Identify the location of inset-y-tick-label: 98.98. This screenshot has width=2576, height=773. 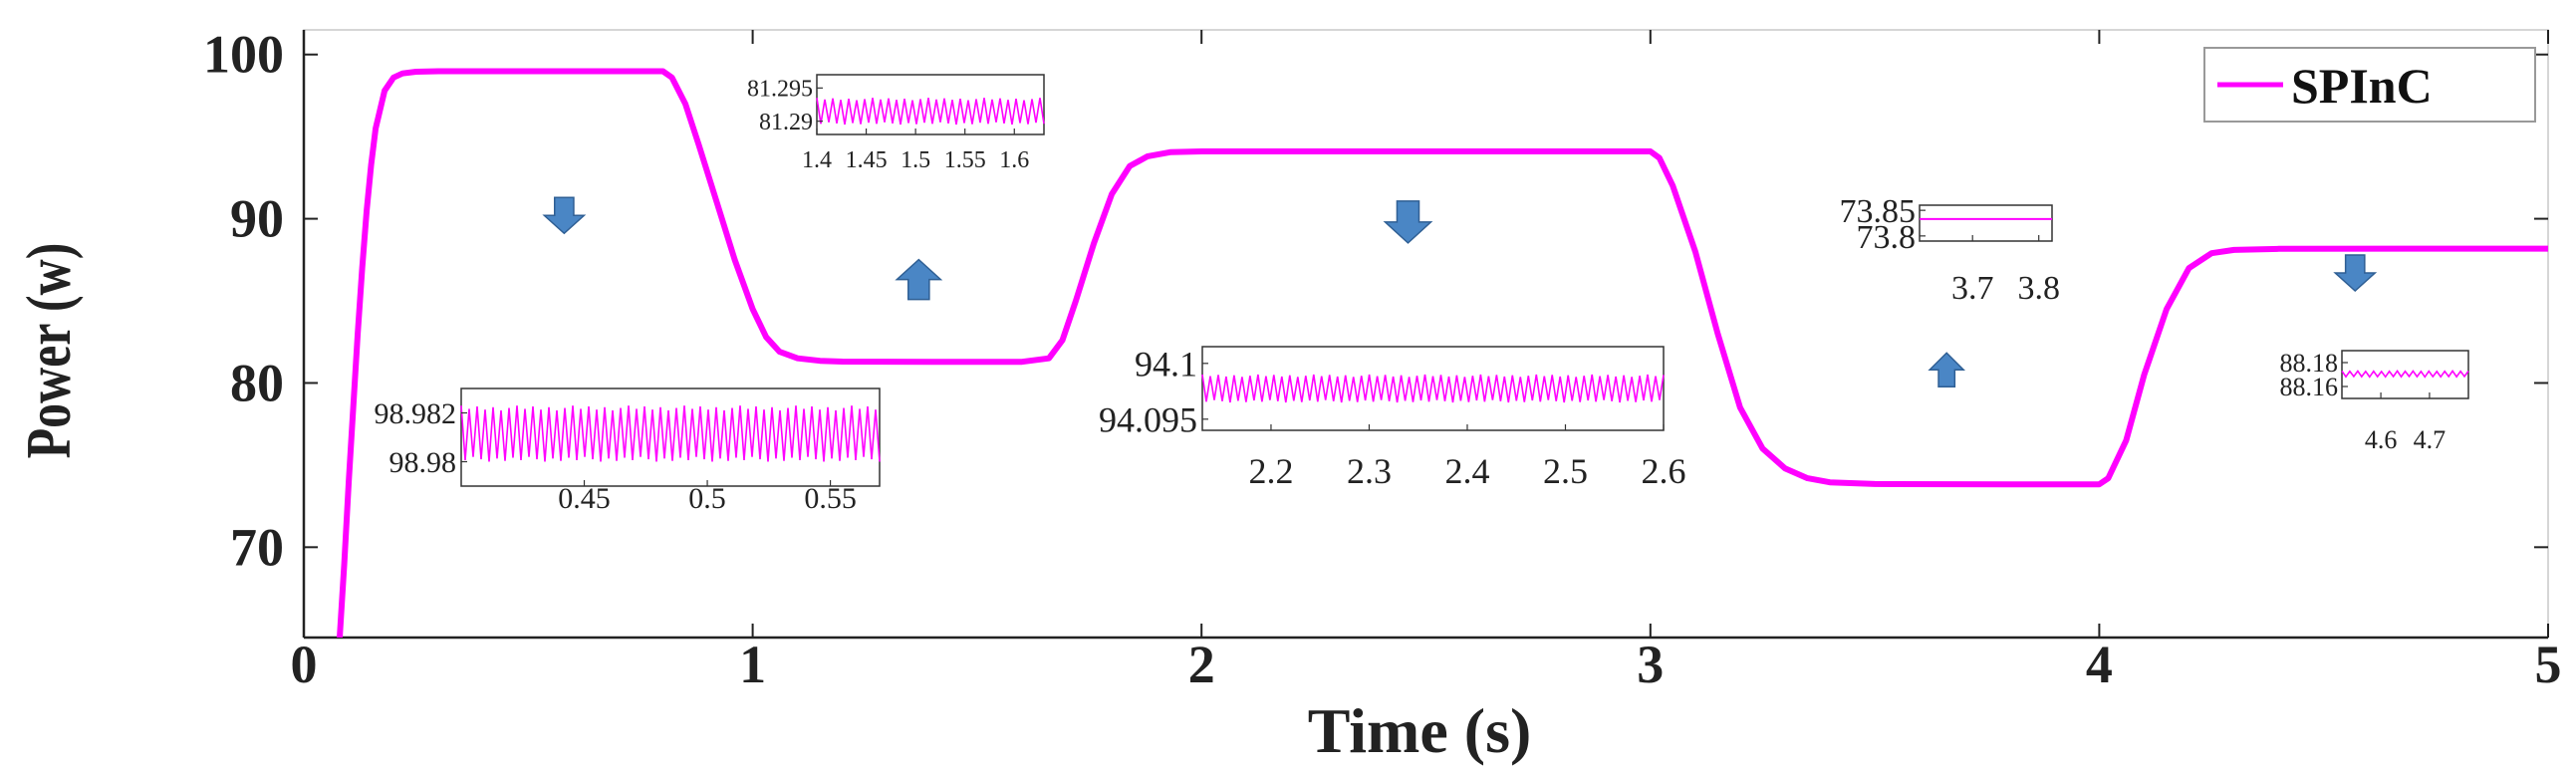
(423, 462).